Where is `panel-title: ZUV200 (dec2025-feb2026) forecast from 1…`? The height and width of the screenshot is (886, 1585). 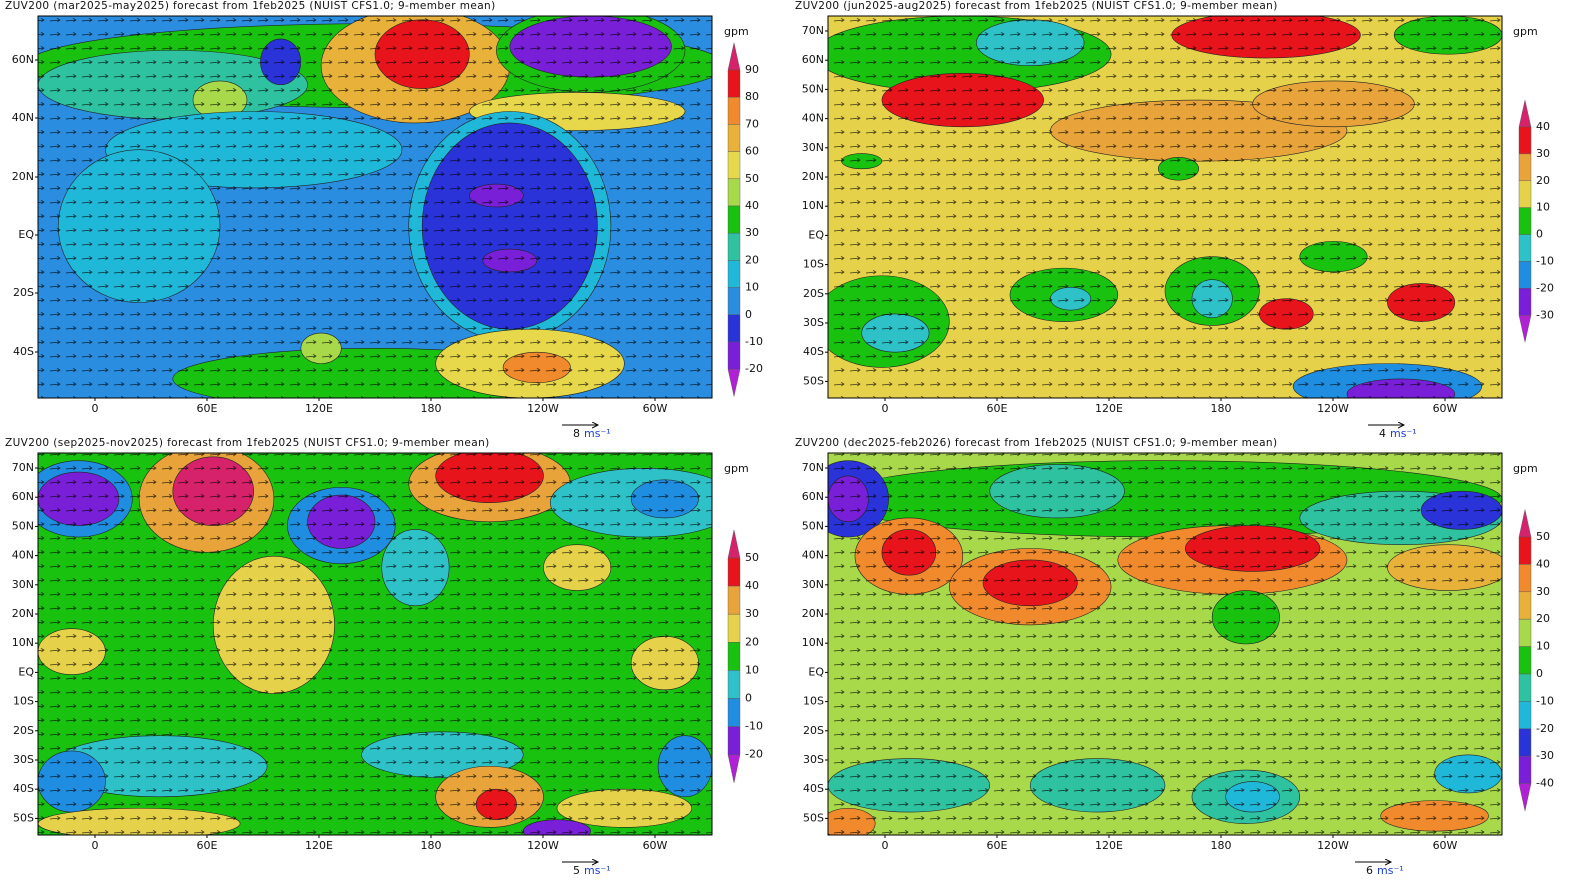 panel-title: ZUV200 (dec2025-feb2026) forecast from 1… is located at coordinates (1036, 443).